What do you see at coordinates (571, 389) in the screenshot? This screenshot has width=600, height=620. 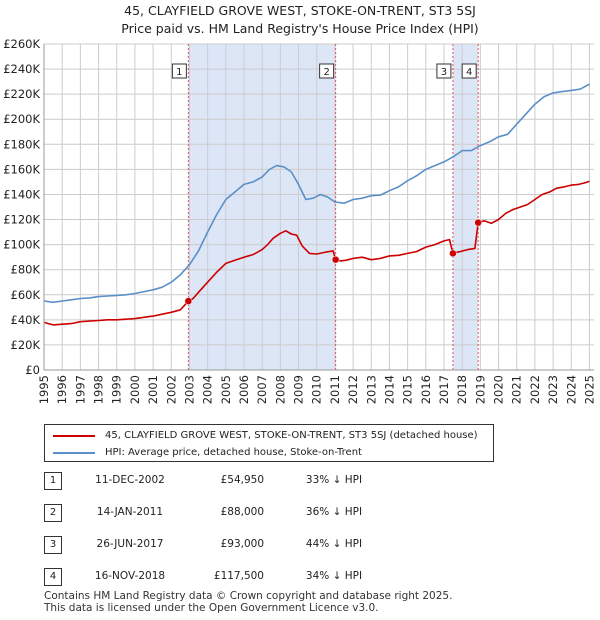 I see `x-tick-label: 2024` at bounding box center [571, 389].